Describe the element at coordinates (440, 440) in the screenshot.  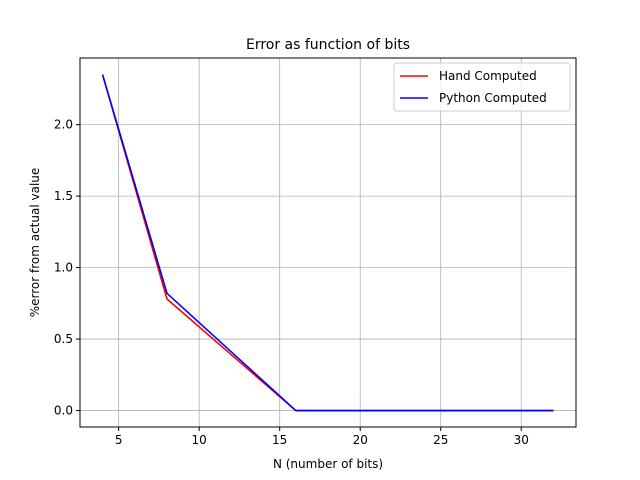
I see `x-tick-label: 25` at that location.